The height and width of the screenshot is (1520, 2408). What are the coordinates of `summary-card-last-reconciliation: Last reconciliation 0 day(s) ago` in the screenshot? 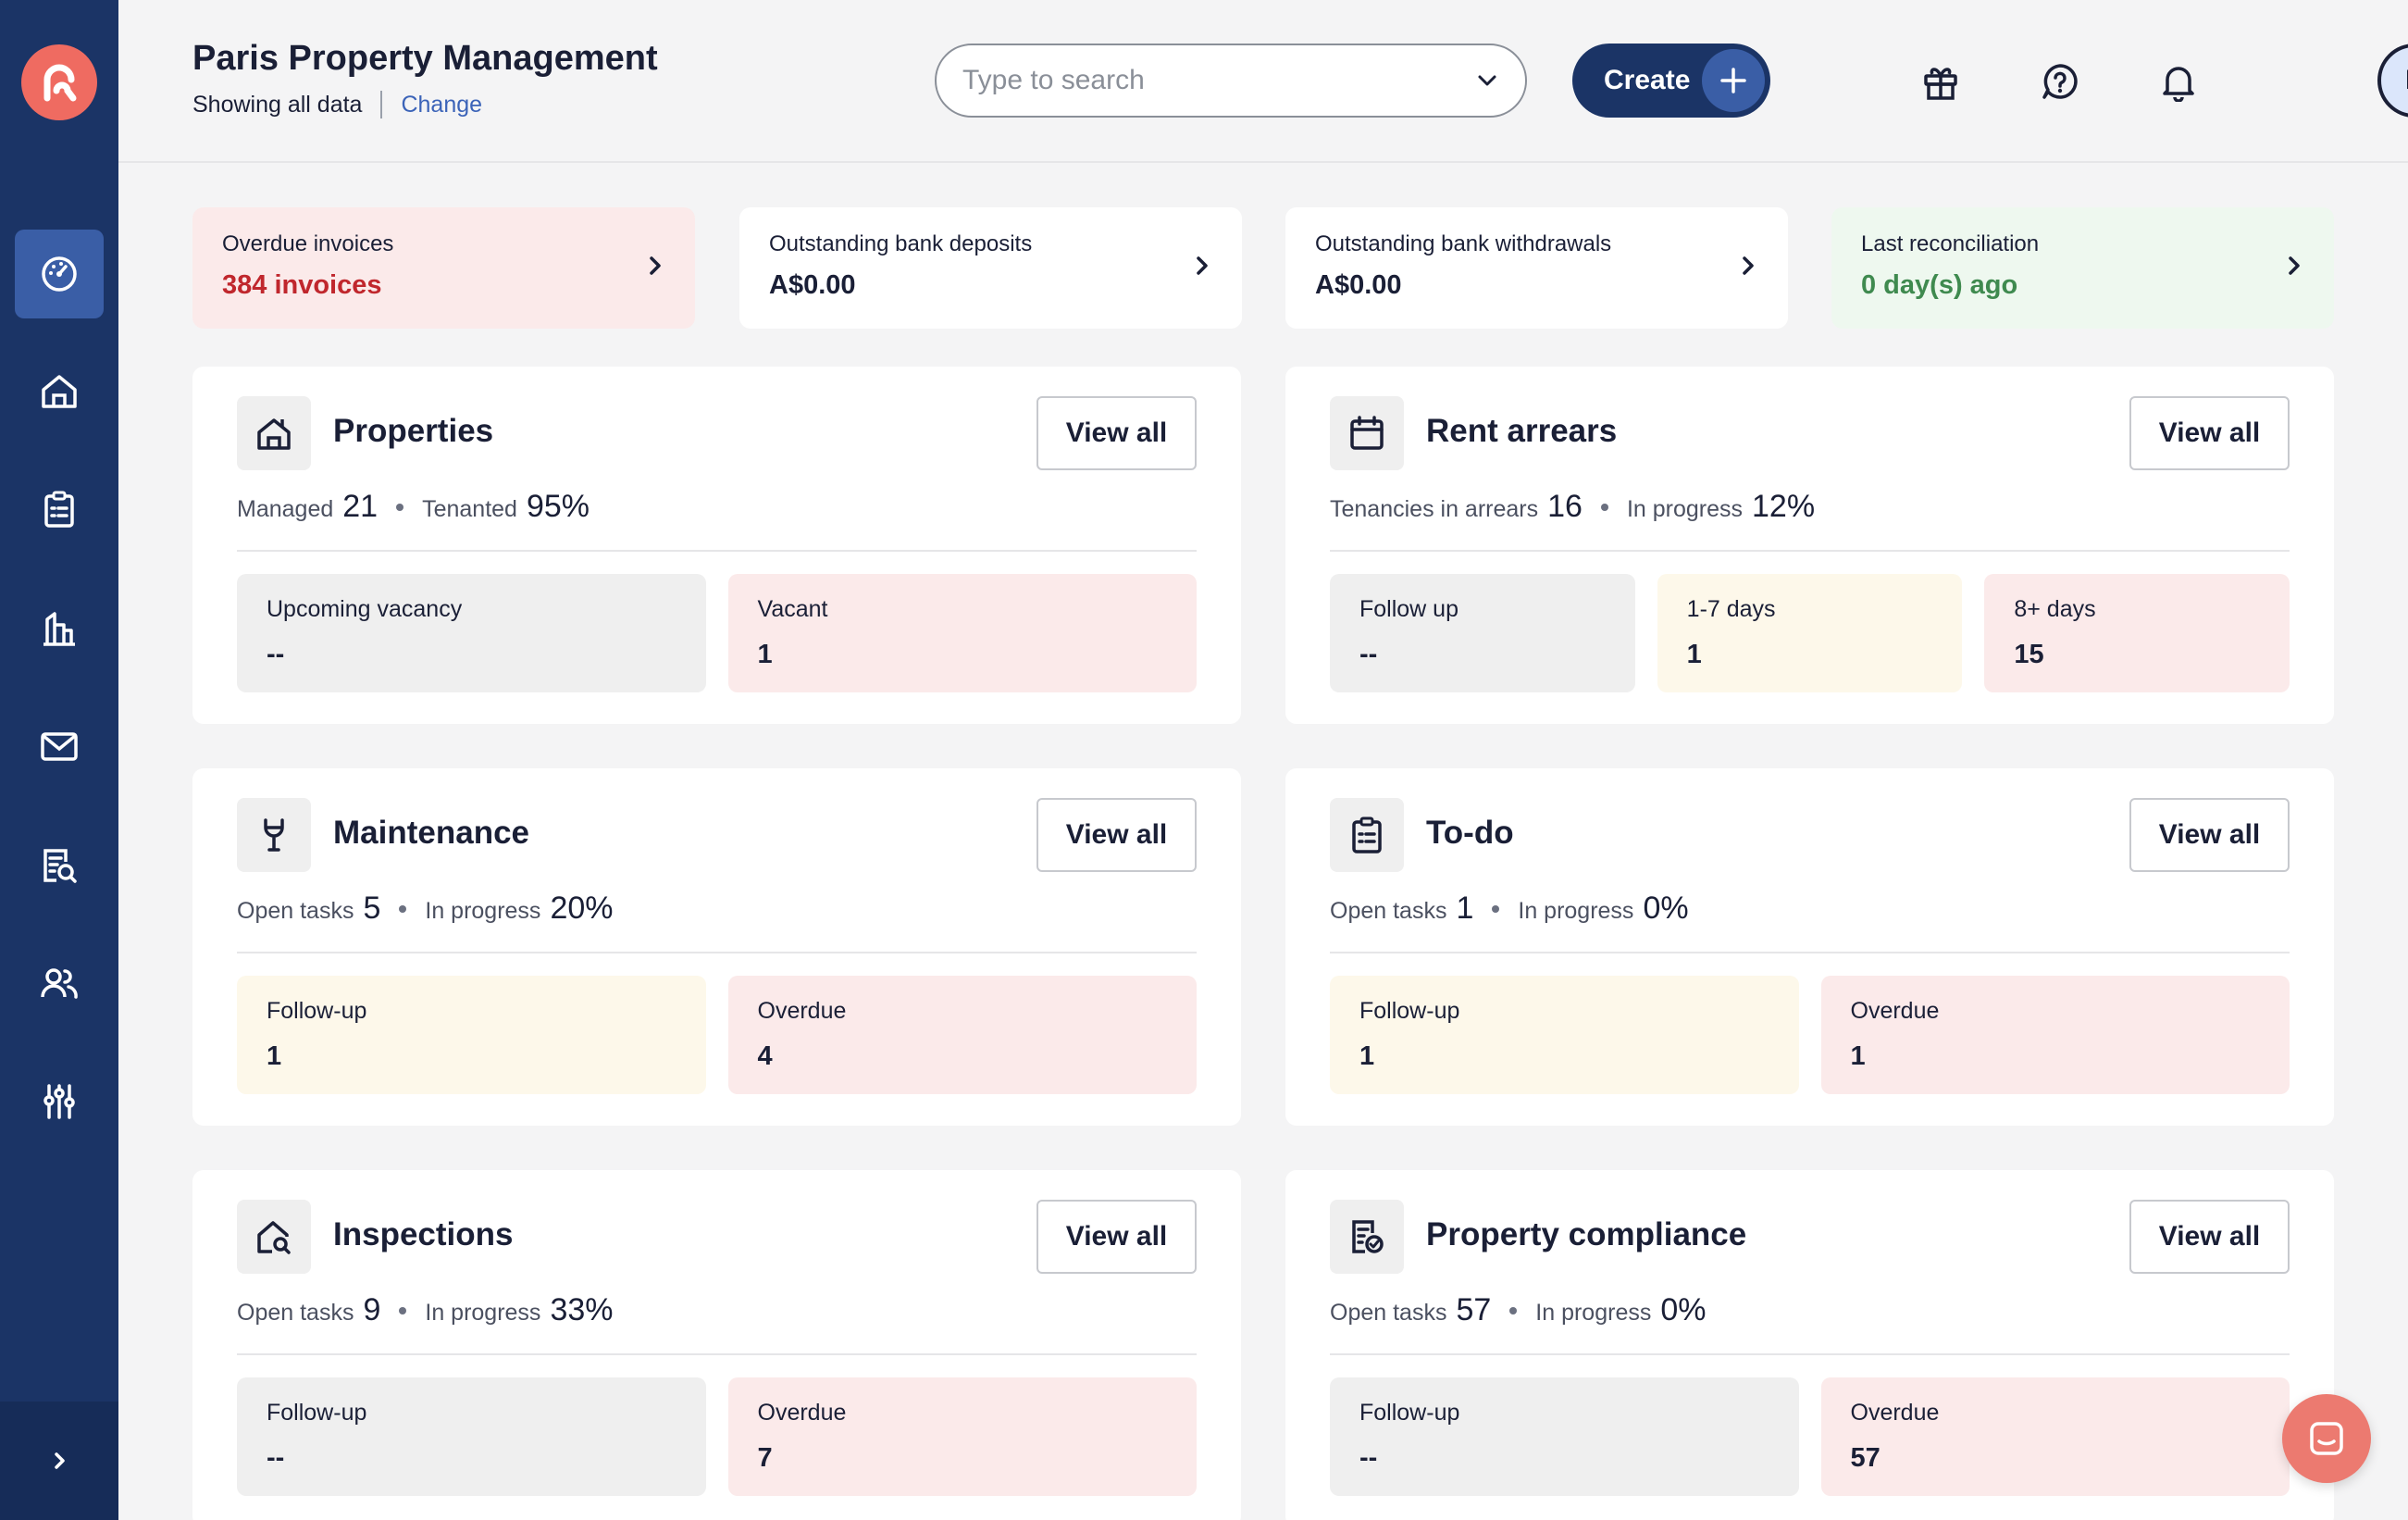 It's located at (2082, 268).